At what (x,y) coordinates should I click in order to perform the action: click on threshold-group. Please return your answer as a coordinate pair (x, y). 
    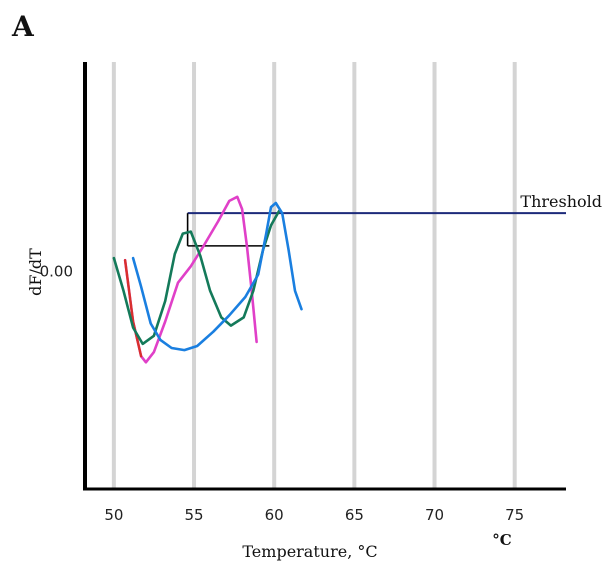
    Looking at the image, I should click on (376, 229).